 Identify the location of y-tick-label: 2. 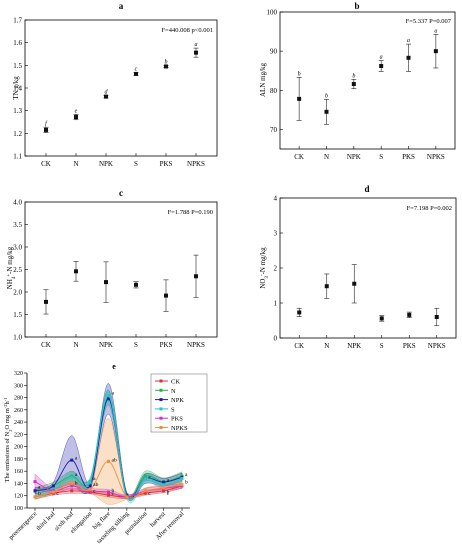
(276, 269).